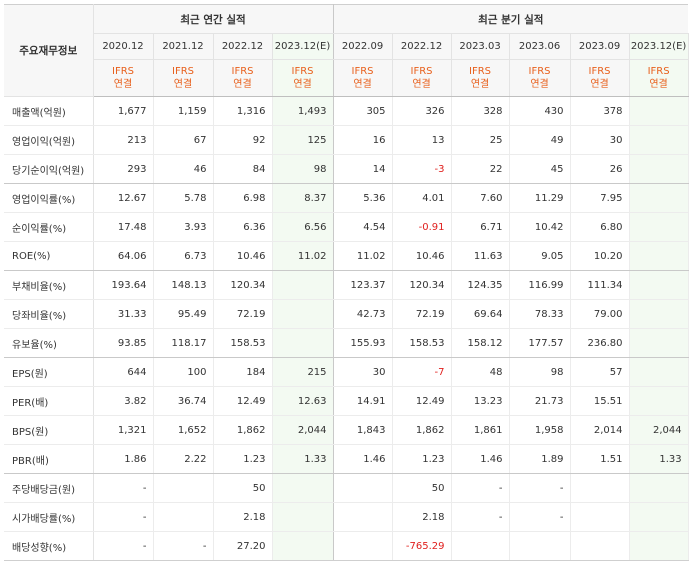  Describe the element at coordinates (303, 227) in the screenshot. I see `value-cell: 6.56` at that location.